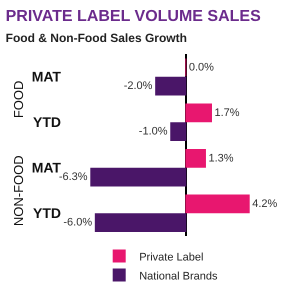 Image resolution: width=282 pixels, height=301 pixels. Describe the element at coordinates (96, 37) in the screenshot. I see `chart-subtitle: Food & Non-Food Sales Growth` at that location.